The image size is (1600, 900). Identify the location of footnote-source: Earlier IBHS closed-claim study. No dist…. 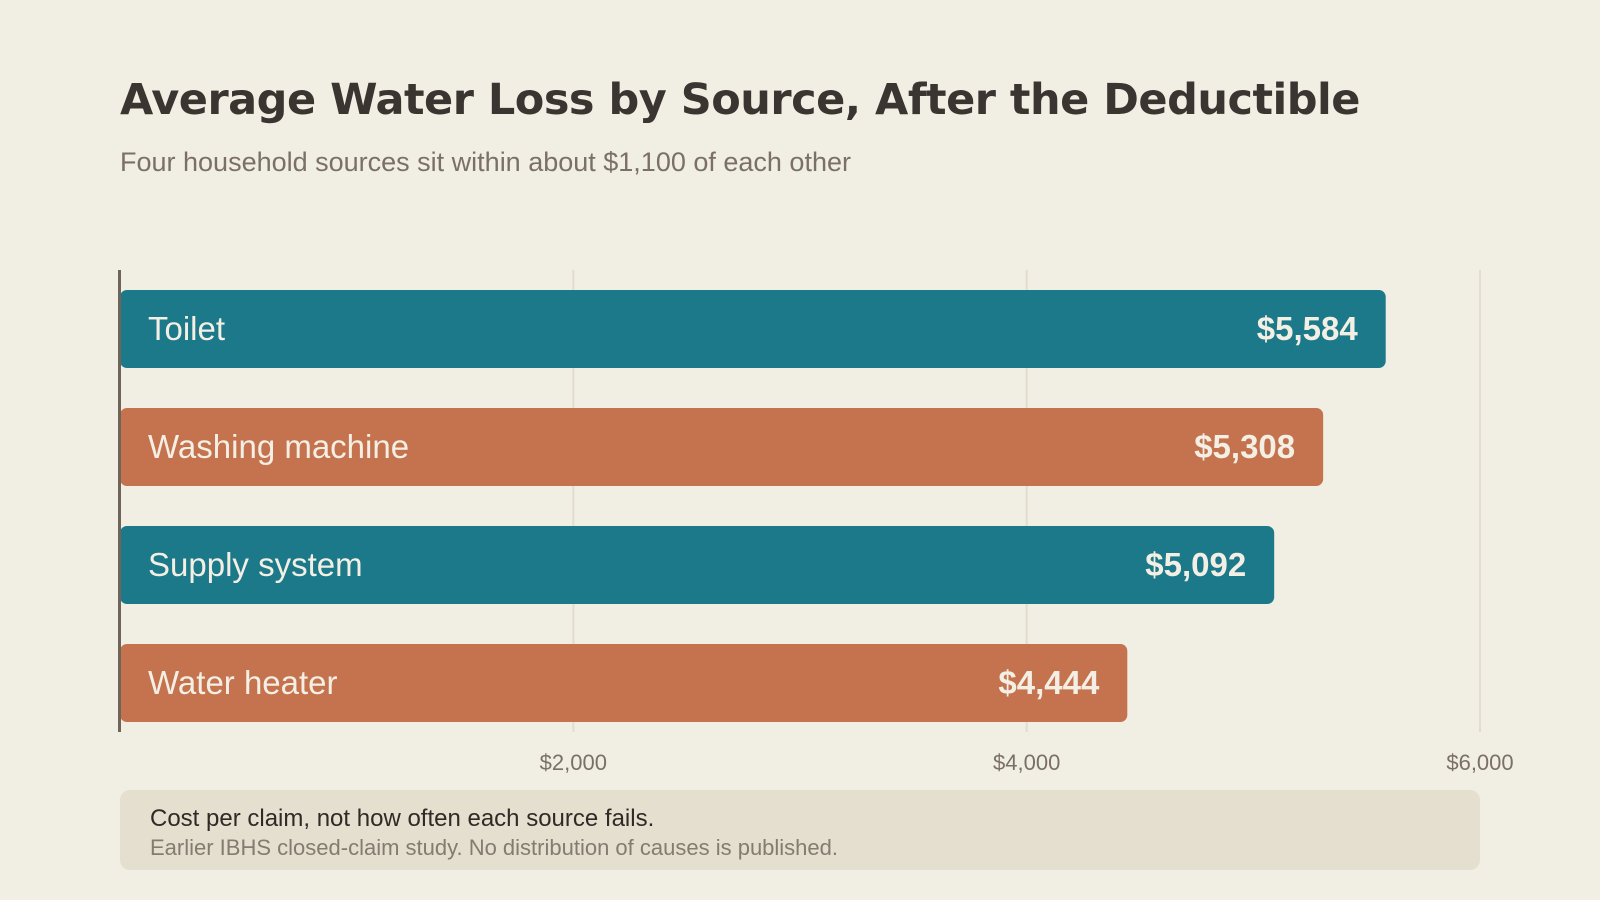
(494, 847).